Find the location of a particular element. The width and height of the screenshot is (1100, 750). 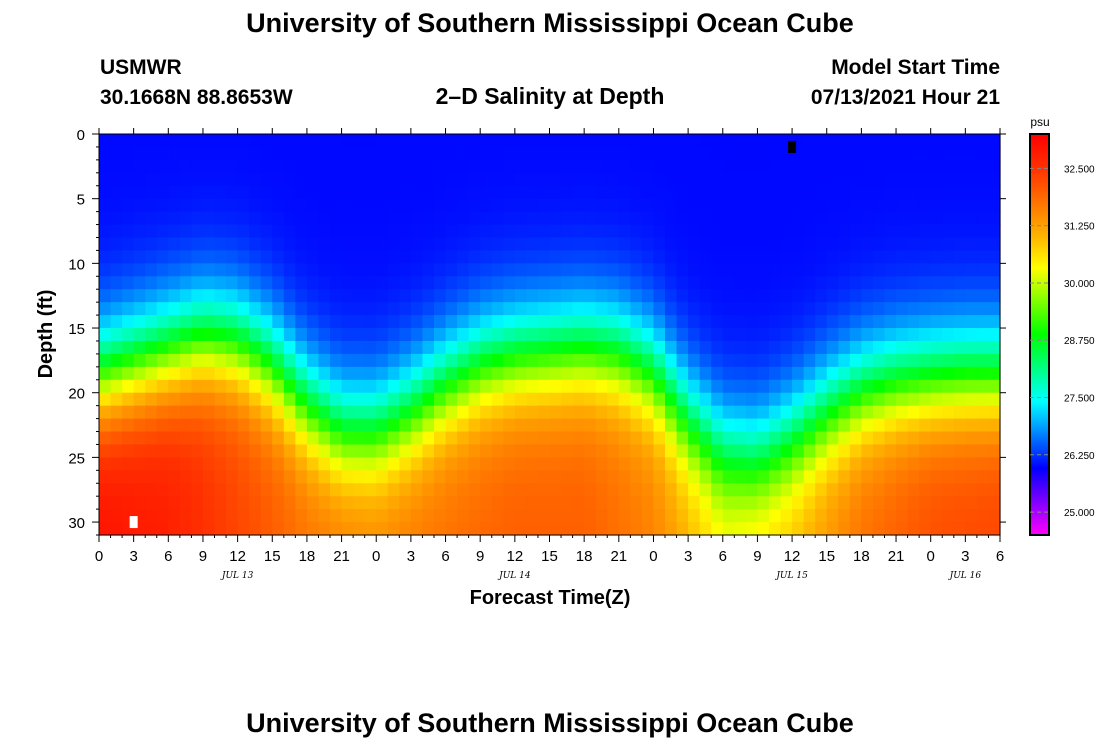

colorbar-unit: psu is located at coordinates (1039, 122).